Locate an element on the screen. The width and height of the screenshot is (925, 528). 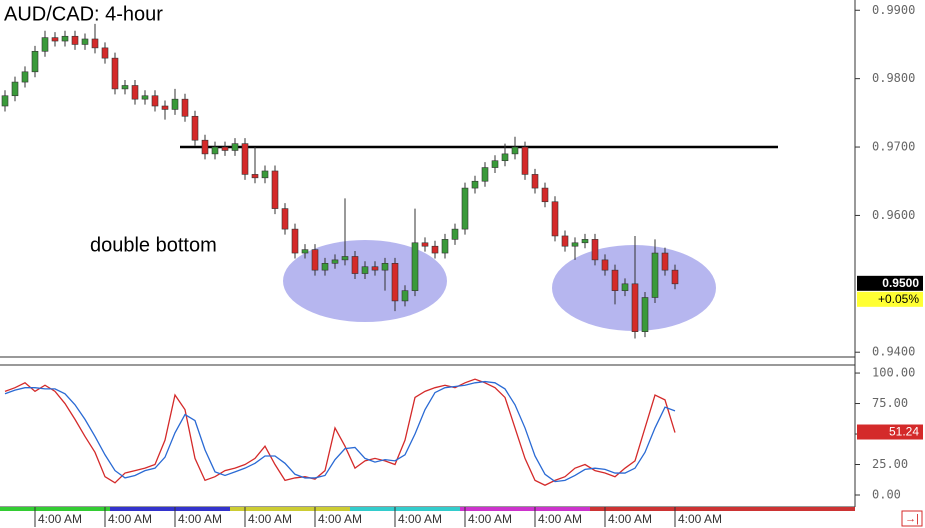
y-tick-label: 0.9600 is located at coordinates (893, 215).